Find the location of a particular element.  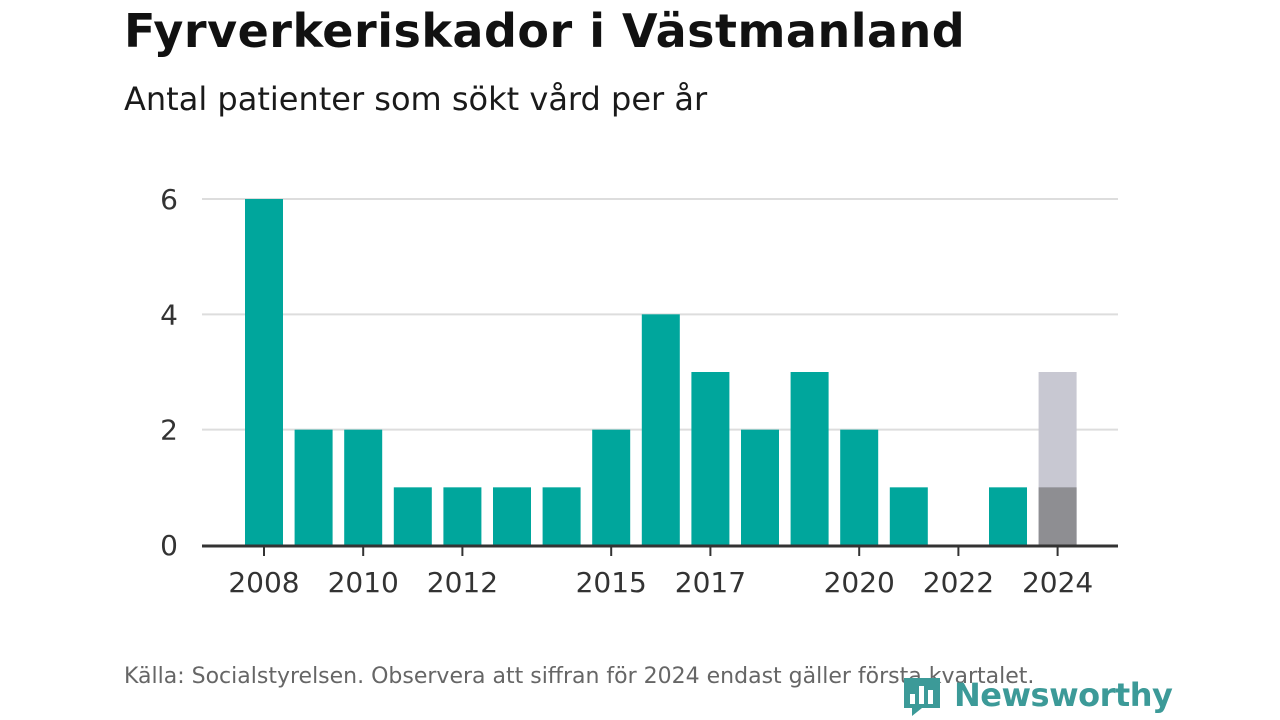

bar-2012 is located at coordinates (462, 516).